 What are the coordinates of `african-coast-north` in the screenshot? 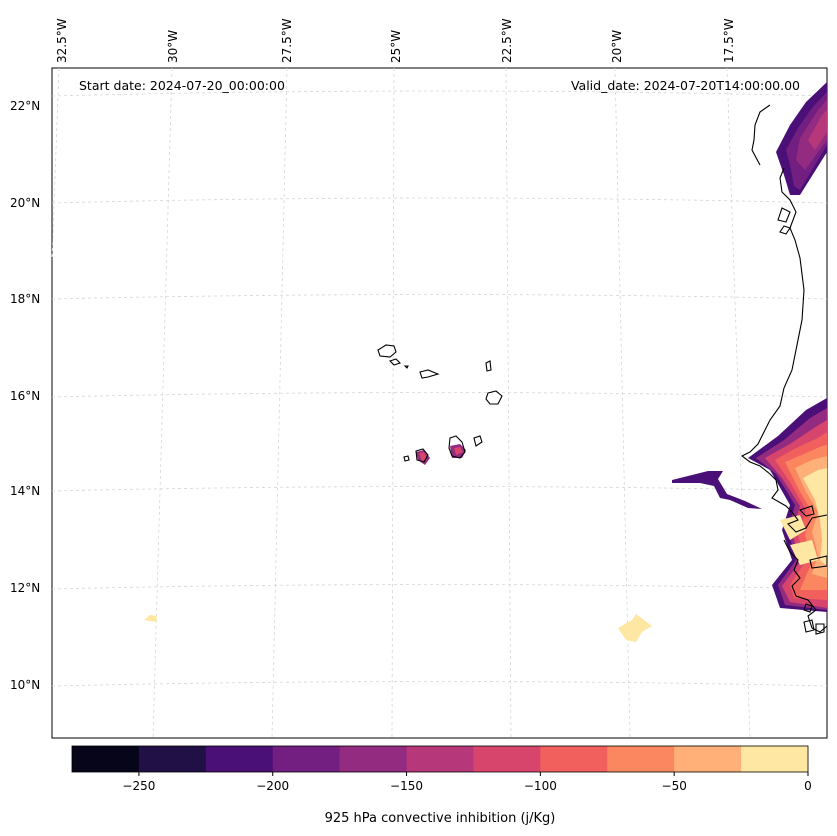 It's located at (761, 135).